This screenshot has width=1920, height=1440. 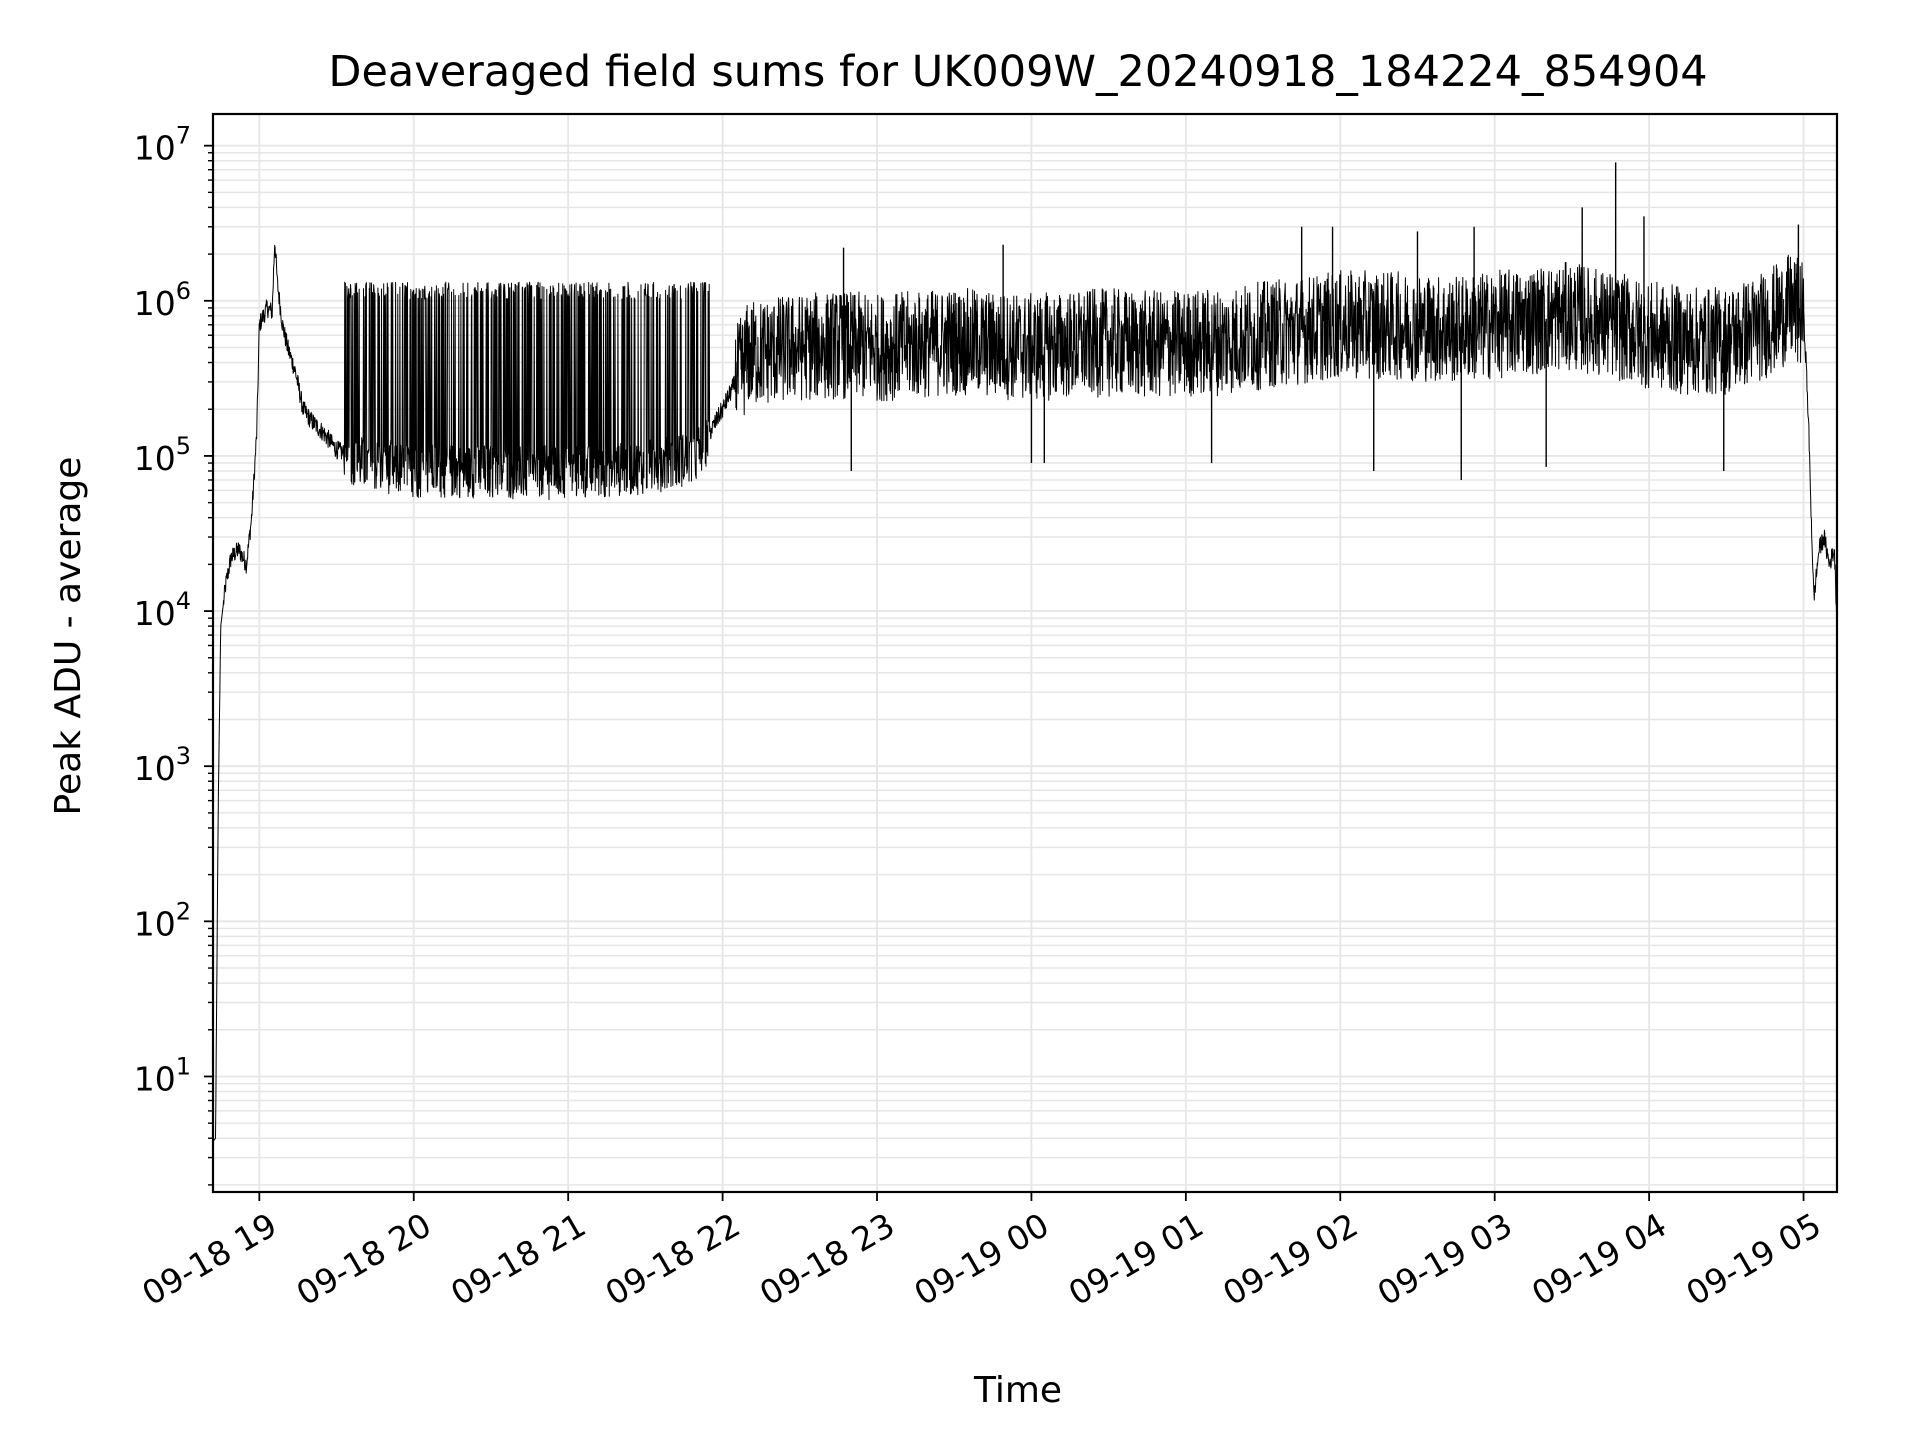 I want to click on y-tick-label: 10⁶, so click(x=162, y=300).